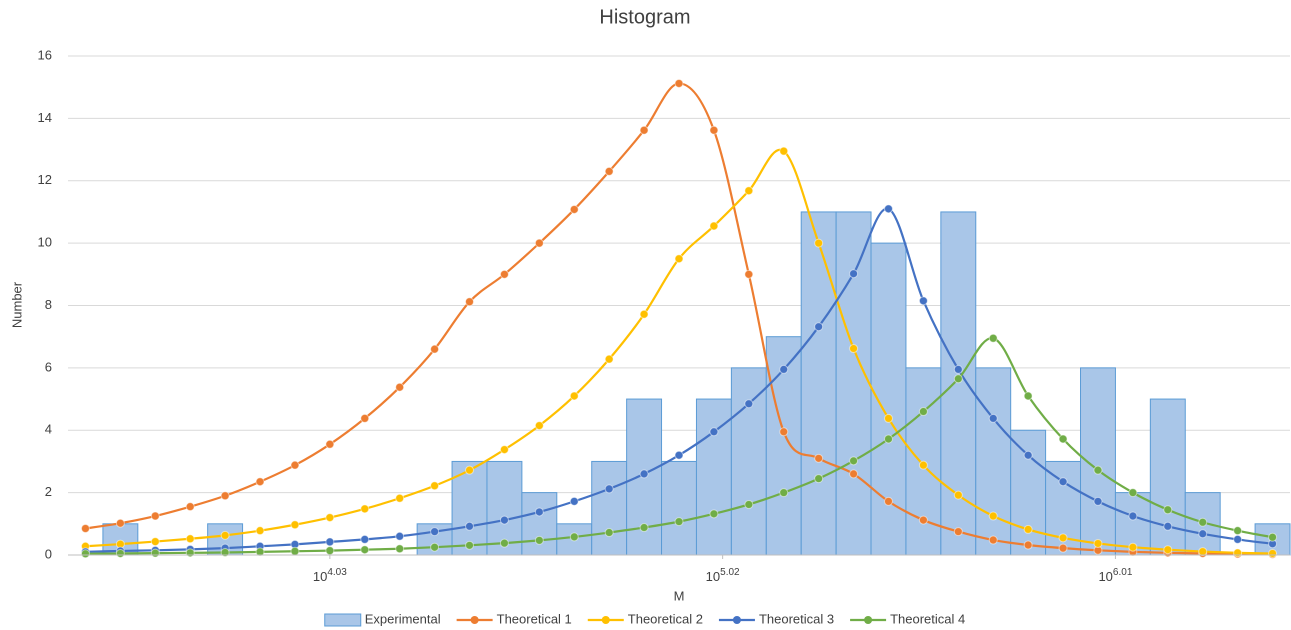  What do you see at coordinates (45, 179) in the screenshot?
I see `y-tick-label: 12` at bounding box center [45, 179].